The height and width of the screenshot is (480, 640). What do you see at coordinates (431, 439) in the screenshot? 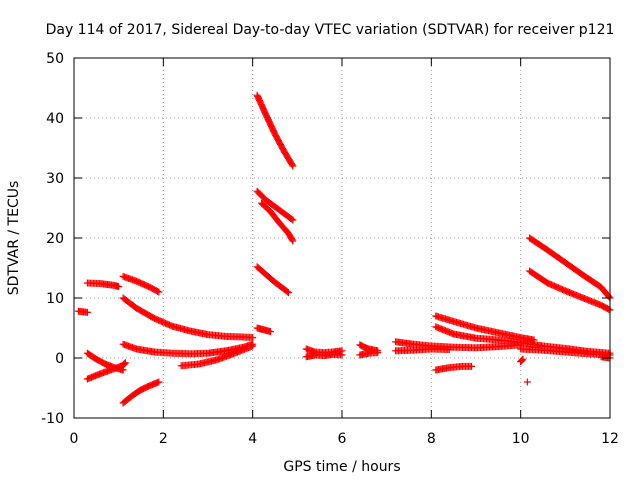
I see `x-tick-label: 8` at bounding box center [431, 439].